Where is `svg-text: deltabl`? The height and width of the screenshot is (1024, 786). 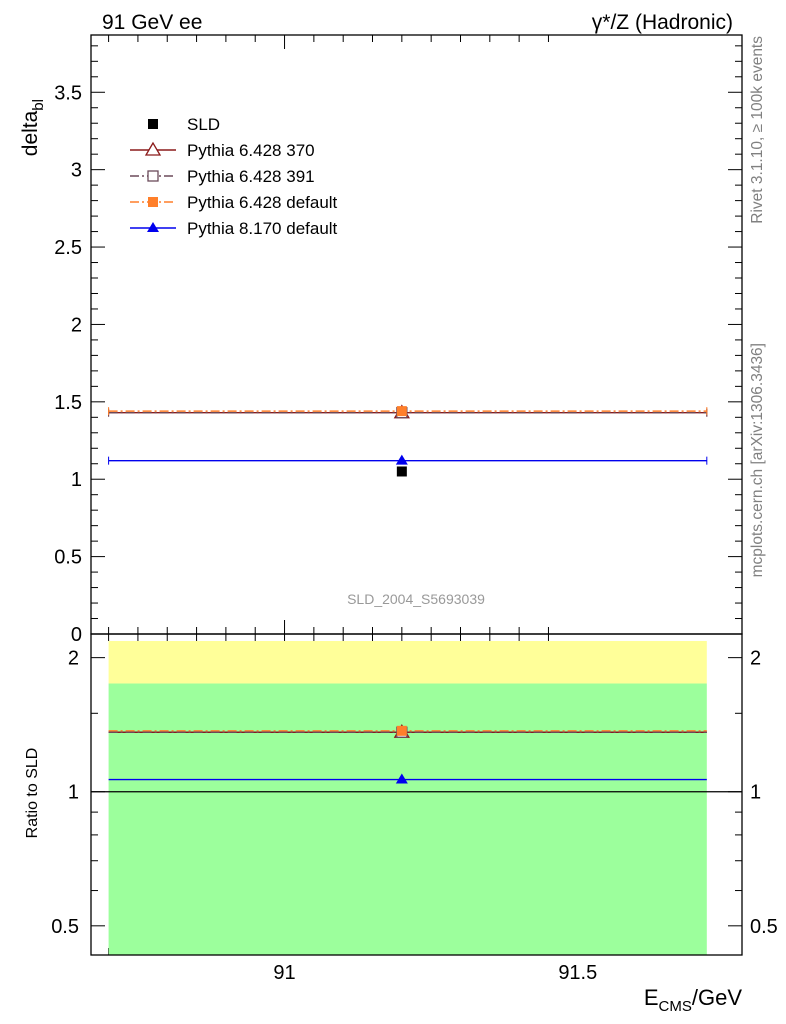 svg-text: deltabl is located at coordinates (33, 127).